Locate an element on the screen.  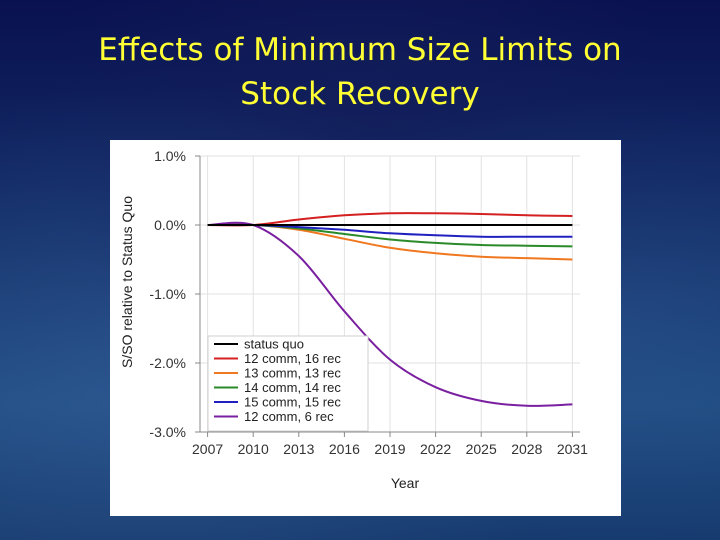
y-tick-label: 1.0% is located at coordinates (170, 156).